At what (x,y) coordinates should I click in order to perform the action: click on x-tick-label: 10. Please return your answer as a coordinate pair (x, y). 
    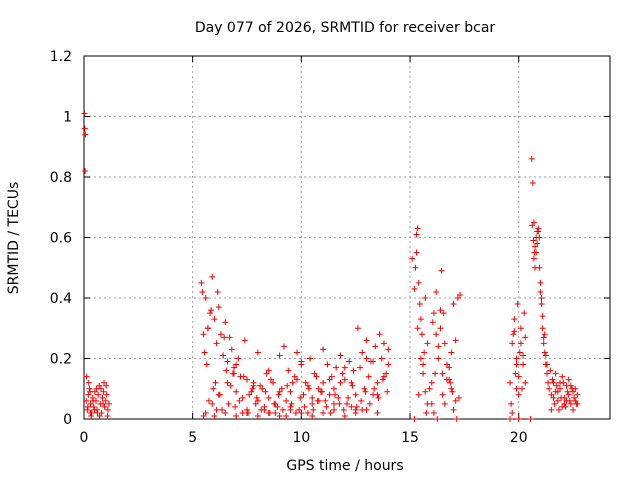
    Looking at the image, I should click on (301, 438).